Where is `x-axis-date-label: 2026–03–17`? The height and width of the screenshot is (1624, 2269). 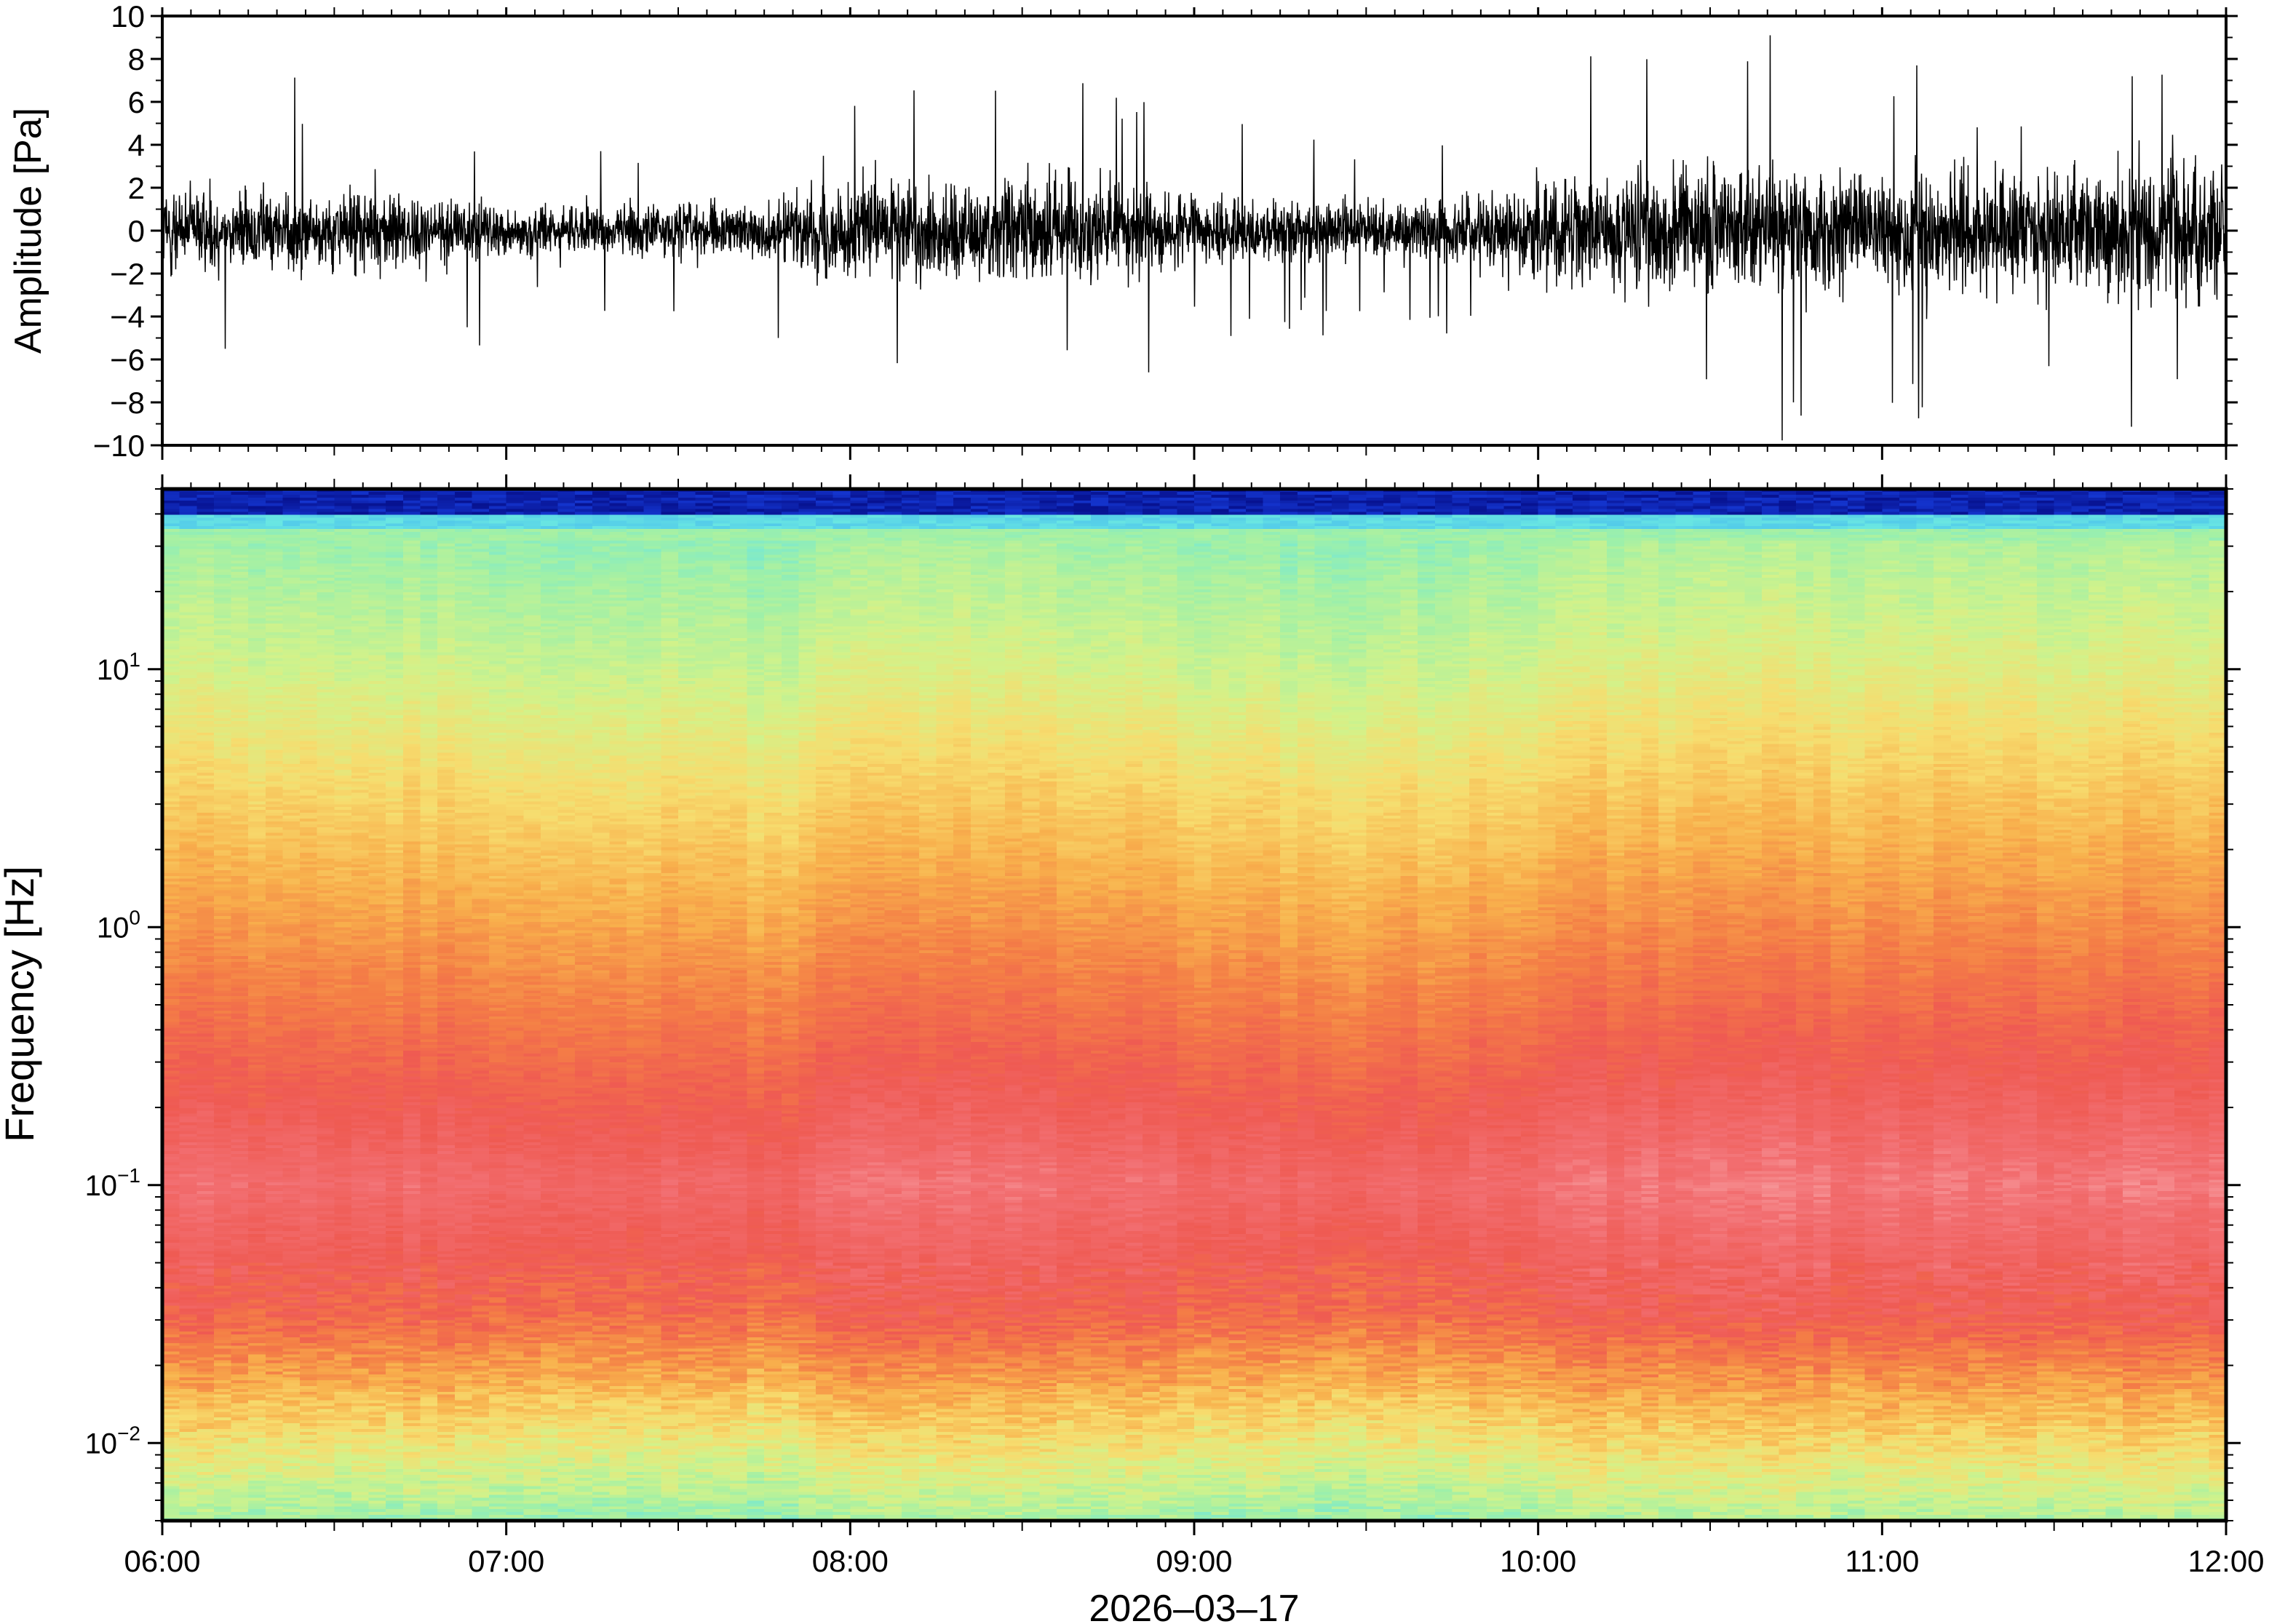
x-axis-date-label: 2026–03–17 is located at coordinates (1194, 1606).